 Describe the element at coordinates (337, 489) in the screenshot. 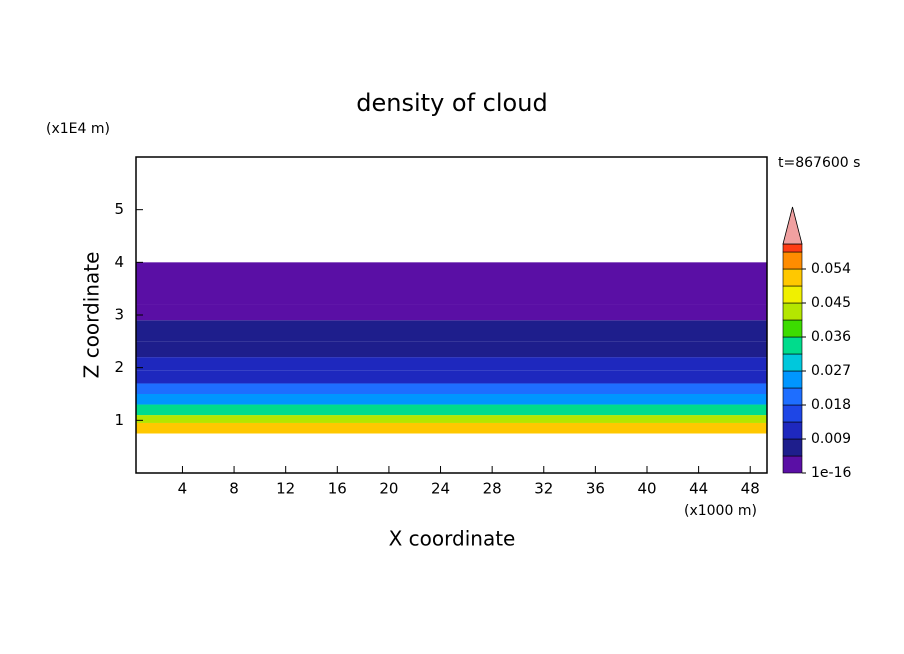

I see `x-tick-label: 16` at that location.